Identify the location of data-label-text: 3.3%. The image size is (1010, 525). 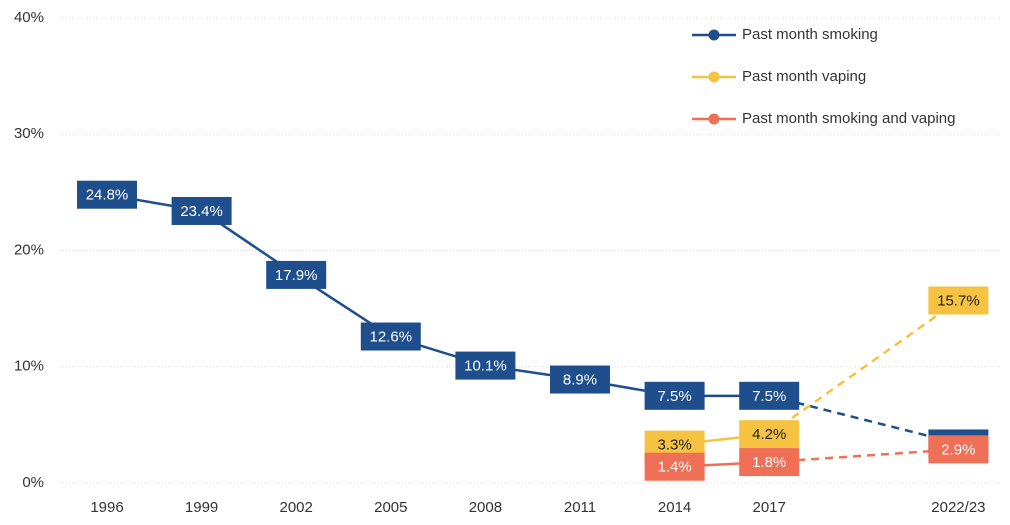
(674, 445).